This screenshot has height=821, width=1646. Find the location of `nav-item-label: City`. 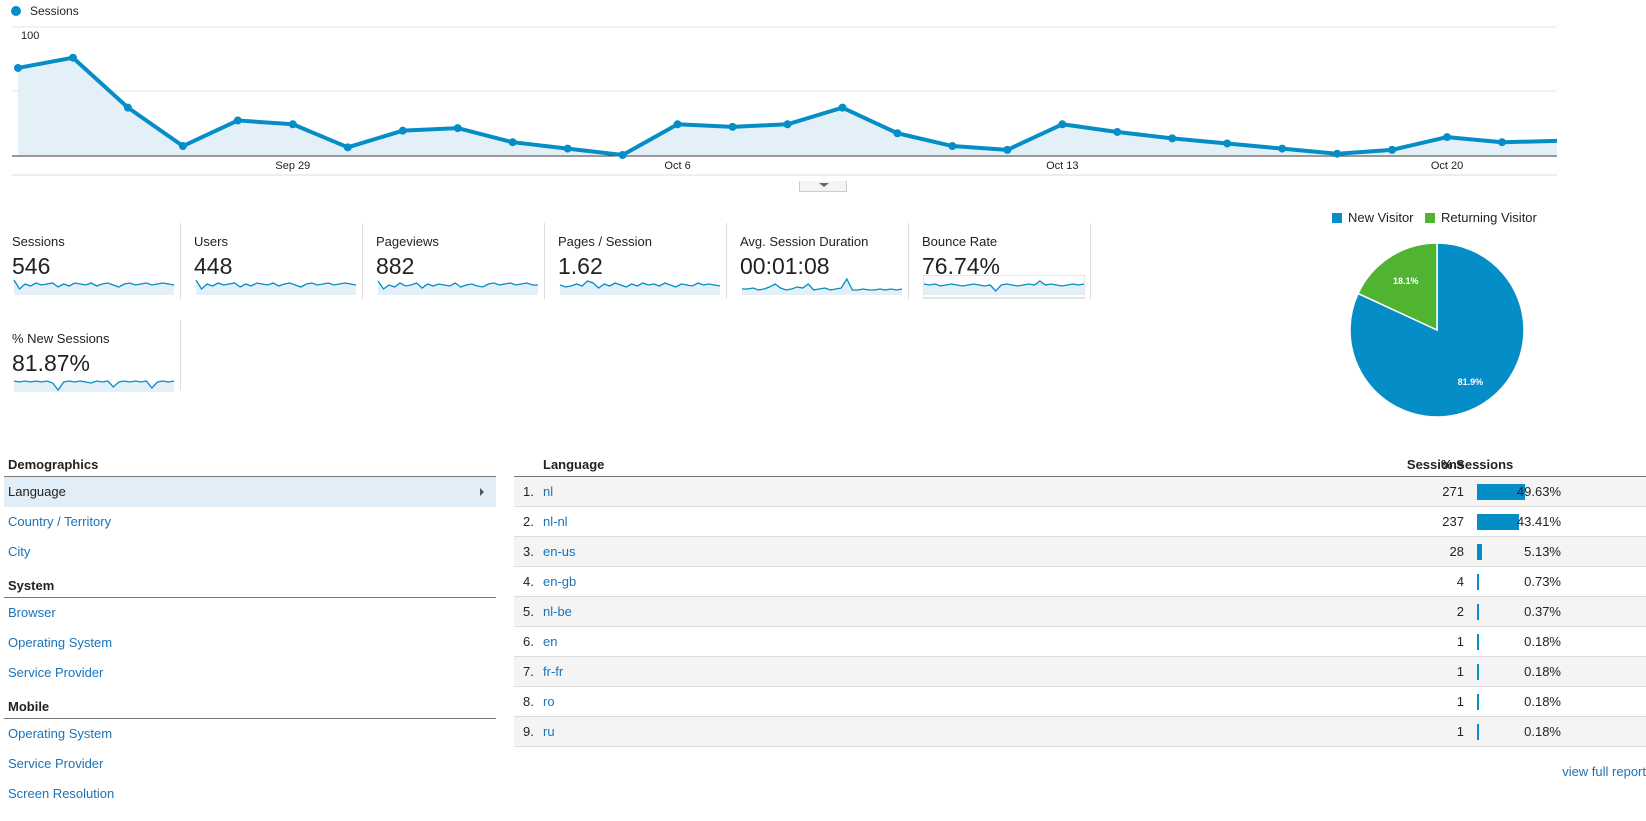

nav-item-label: City is located at coordinates (19, 551).